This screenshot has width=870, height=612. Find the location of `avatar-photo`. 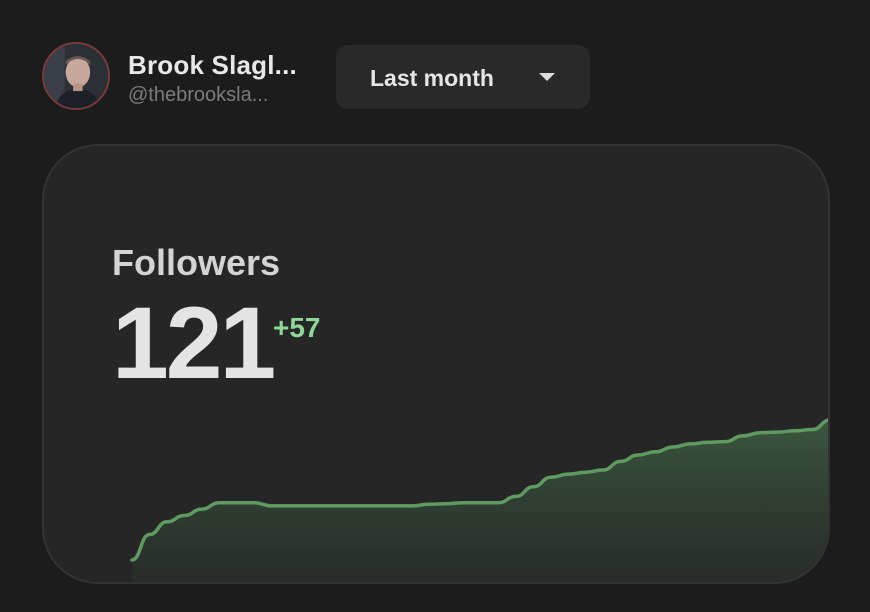

avatar-photo is located at coordinates (76, 76).